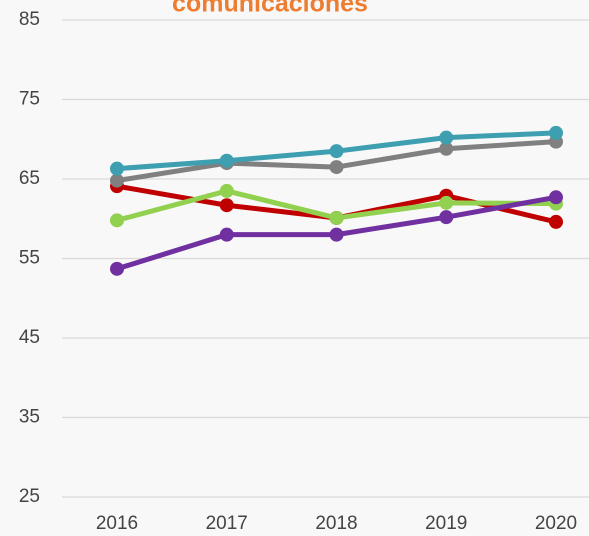 The width and height of the screenshot is (589, 536). What do you see at coordinates (556, 523) in the screenshot?
I see `x-tick-label: 2020` at bounding box center [556, 523].